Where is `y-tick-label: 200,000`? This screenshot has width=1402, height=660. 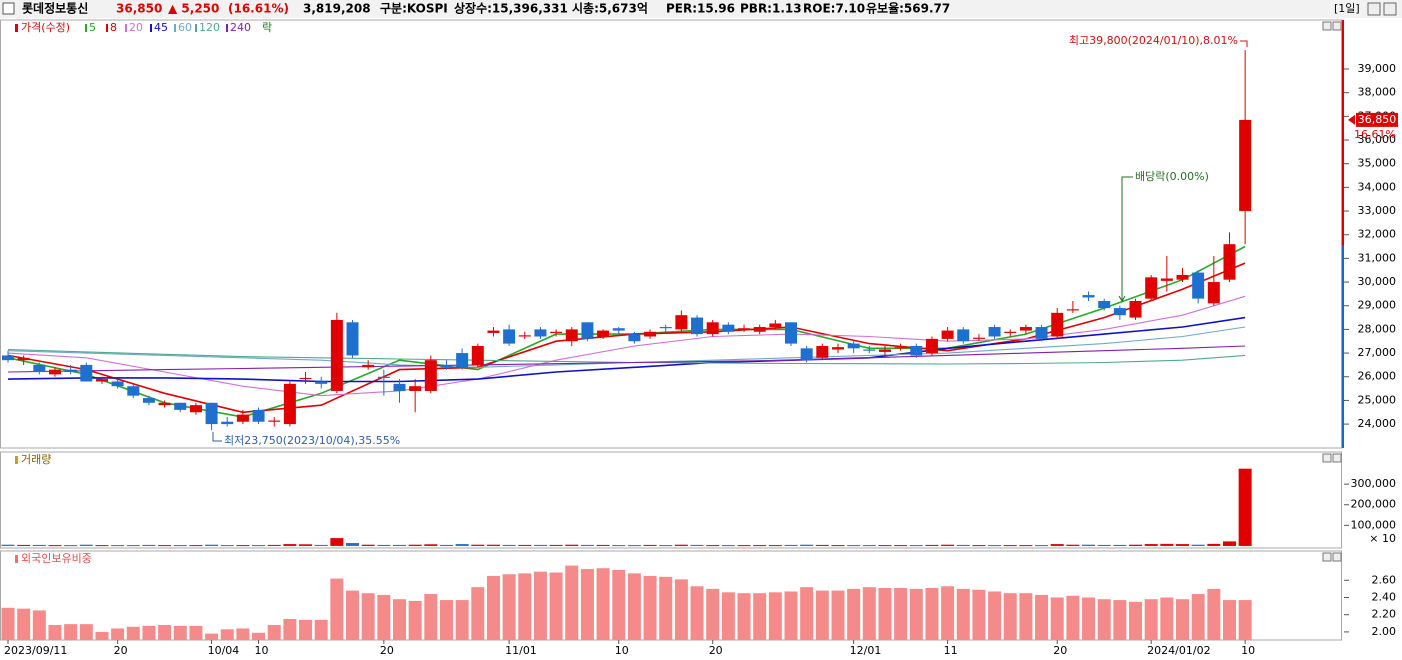 y-tick-label: 200,000 is located at coordinates (1374, 504).